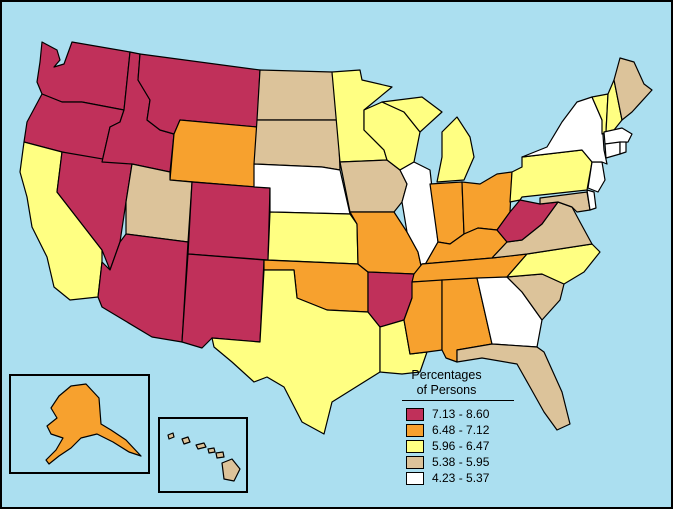 This screenshot has height=509, width=673. Describe the element at coordinates (612, 150) in the screenshot. I see `state-connecticut` at that location.